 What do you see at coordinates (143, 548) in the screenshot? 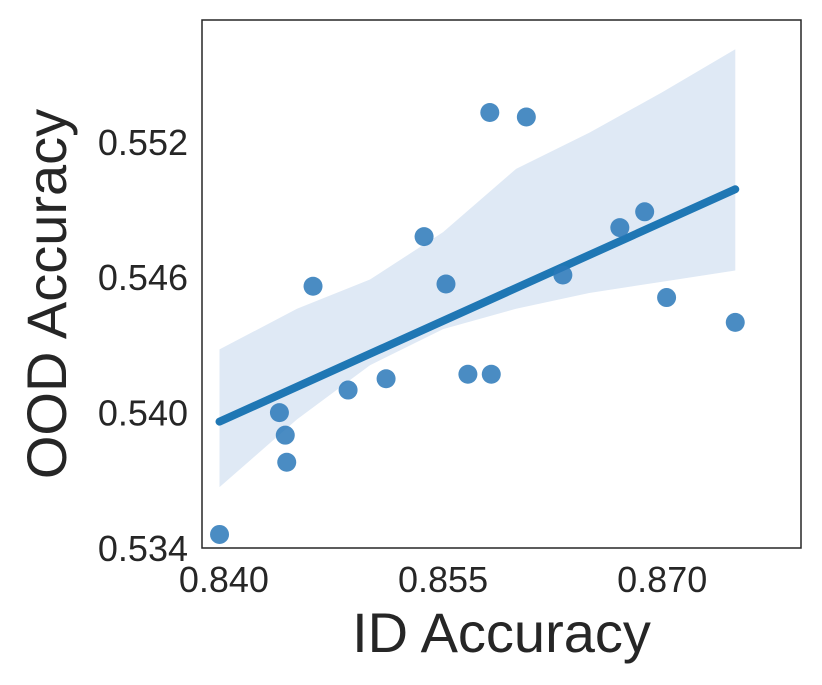
I see `y-tick-label: 0.534` at bounding box center [143, 548].